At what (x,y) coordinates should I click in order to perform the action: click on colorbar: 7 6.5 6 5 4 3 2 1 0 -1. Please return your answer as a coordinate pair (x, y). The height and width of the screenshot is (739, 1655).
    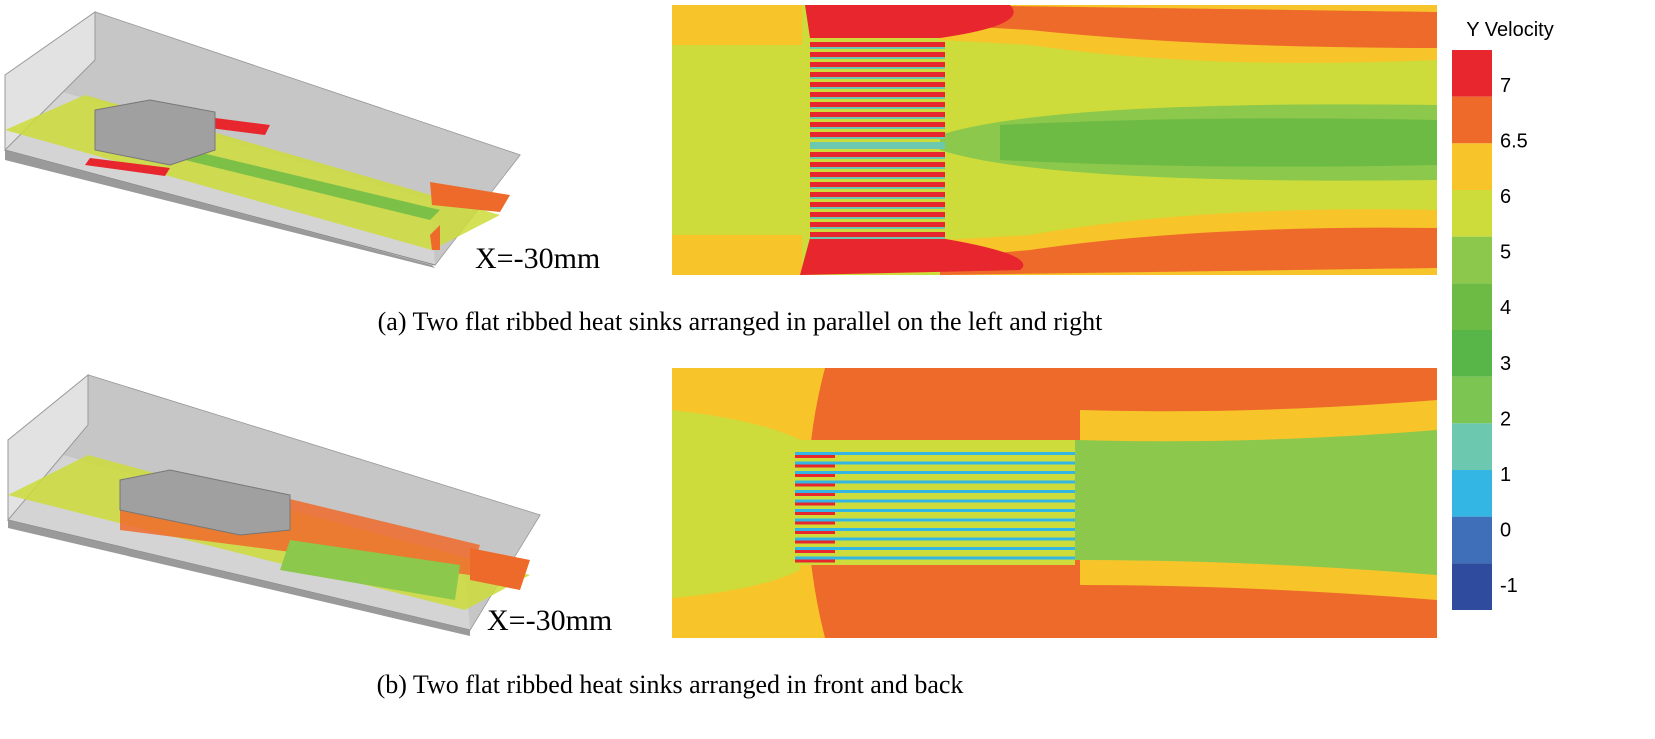
    Looking at the image, I should click on (1490, 330).